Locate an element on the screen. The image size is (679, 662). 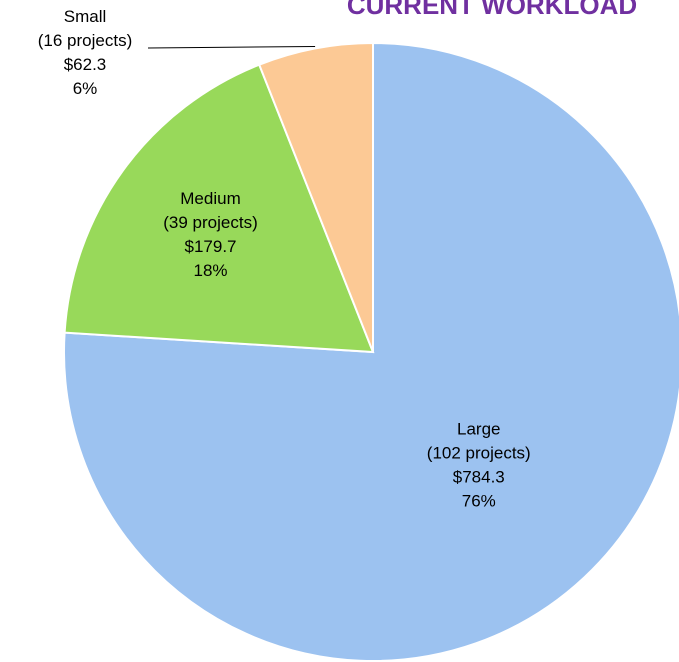
slice-name: Medium is located at coordinates (210, 198).